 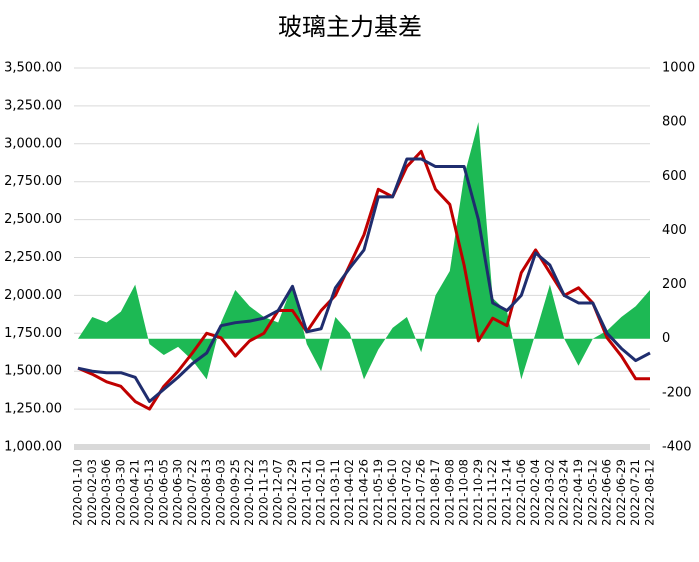 What do you see at coordinates (149, 492) in the screenshot?
I see `x-tick-label: 2020-05-13` at bounding box center [149, 492].